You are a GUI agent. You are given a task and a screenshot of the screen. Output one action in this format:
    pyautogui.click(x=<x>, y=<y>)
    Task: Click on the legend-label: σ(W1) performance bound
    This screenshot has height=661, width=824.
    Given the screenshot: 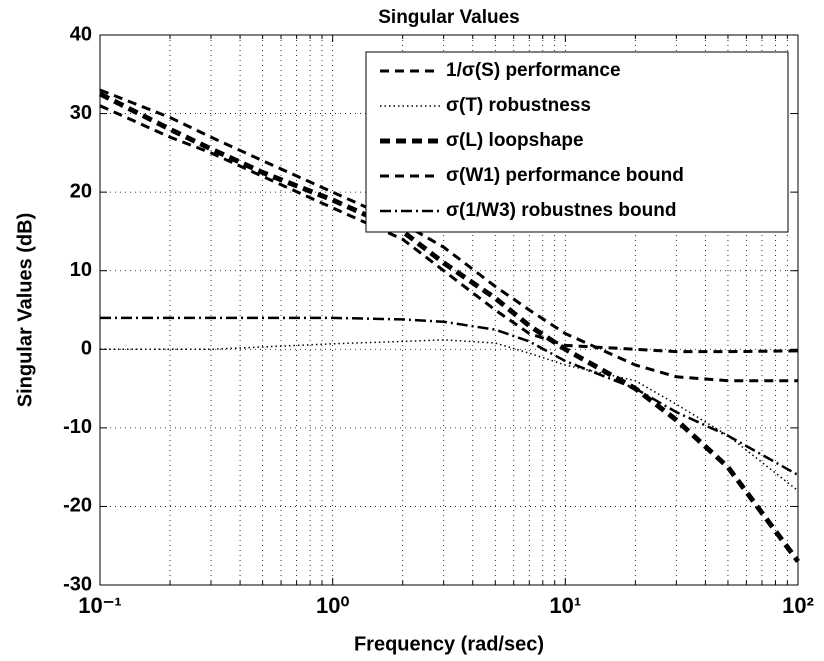 What is the action you would take?
    pyautogui.click(x=565, y=175)
    